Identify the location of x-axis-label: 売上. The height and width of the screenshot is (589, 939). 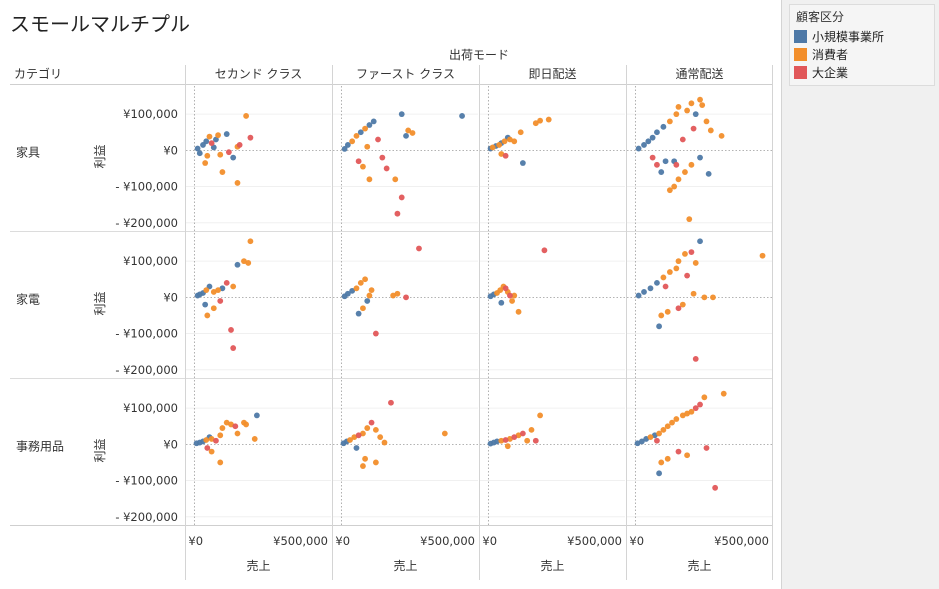
(258, 565).